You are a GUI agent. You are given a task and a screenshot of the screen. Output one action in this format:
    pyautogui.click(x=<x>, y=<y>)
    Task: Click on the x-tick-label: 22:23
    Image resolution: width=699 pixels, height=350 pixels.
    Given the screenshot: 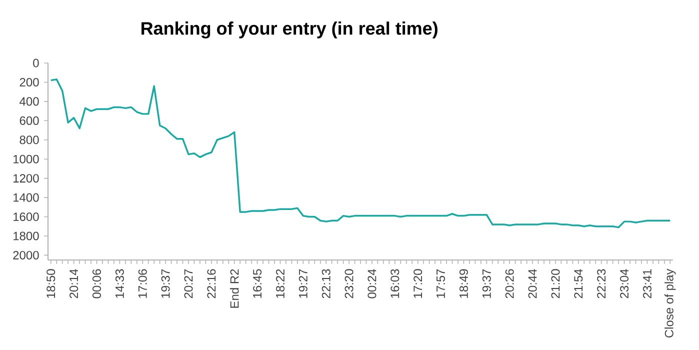 What is the action you would take?
    pyautogui.click(x=601, y=283)
    